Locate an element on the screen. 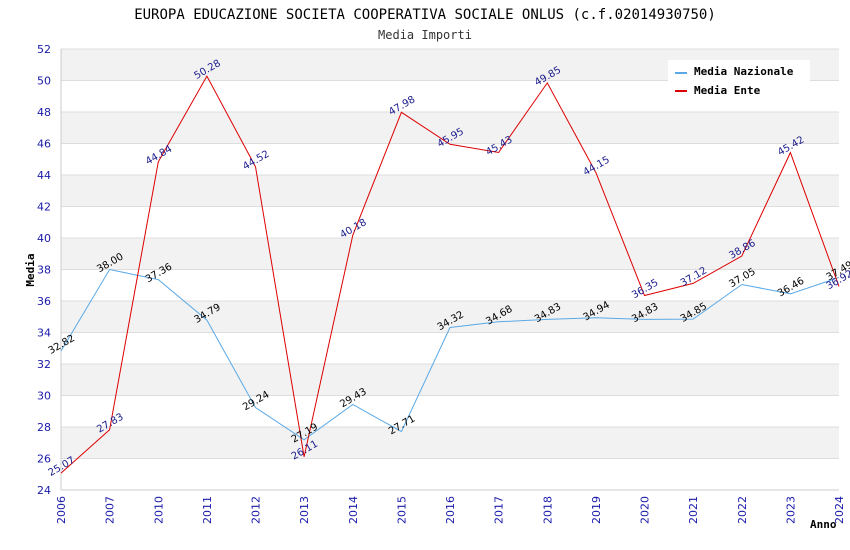 The width and height of the screenshot is (850, 550). y-tick-label: 26 is located at coordinates (44, 459).